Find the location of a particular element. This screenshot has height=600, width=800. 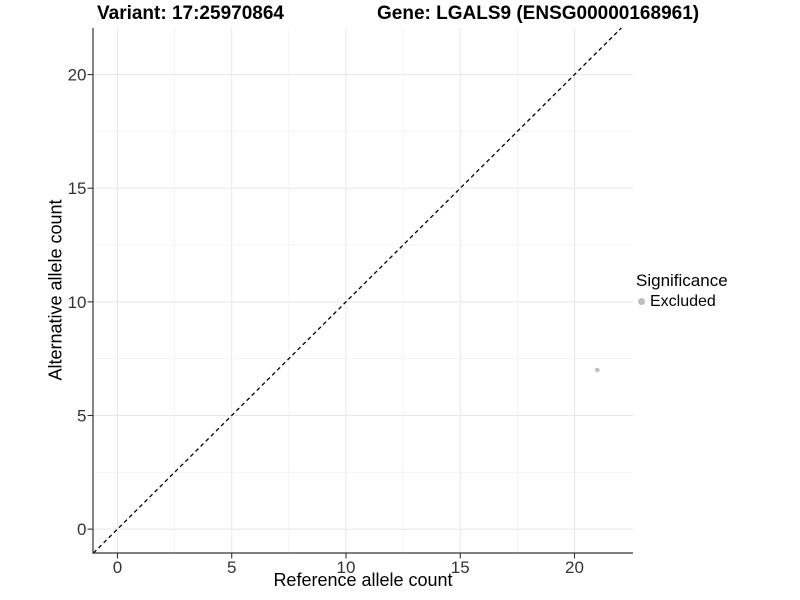

x-tick-label: 0 is located at coordinates (117, 567).